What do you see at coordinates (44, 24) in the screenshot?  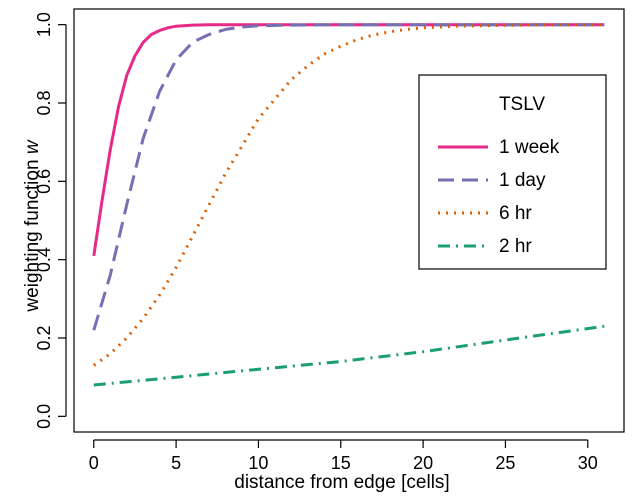 I see `y-tick-label: 1.0` at bounding box center [44, 24].